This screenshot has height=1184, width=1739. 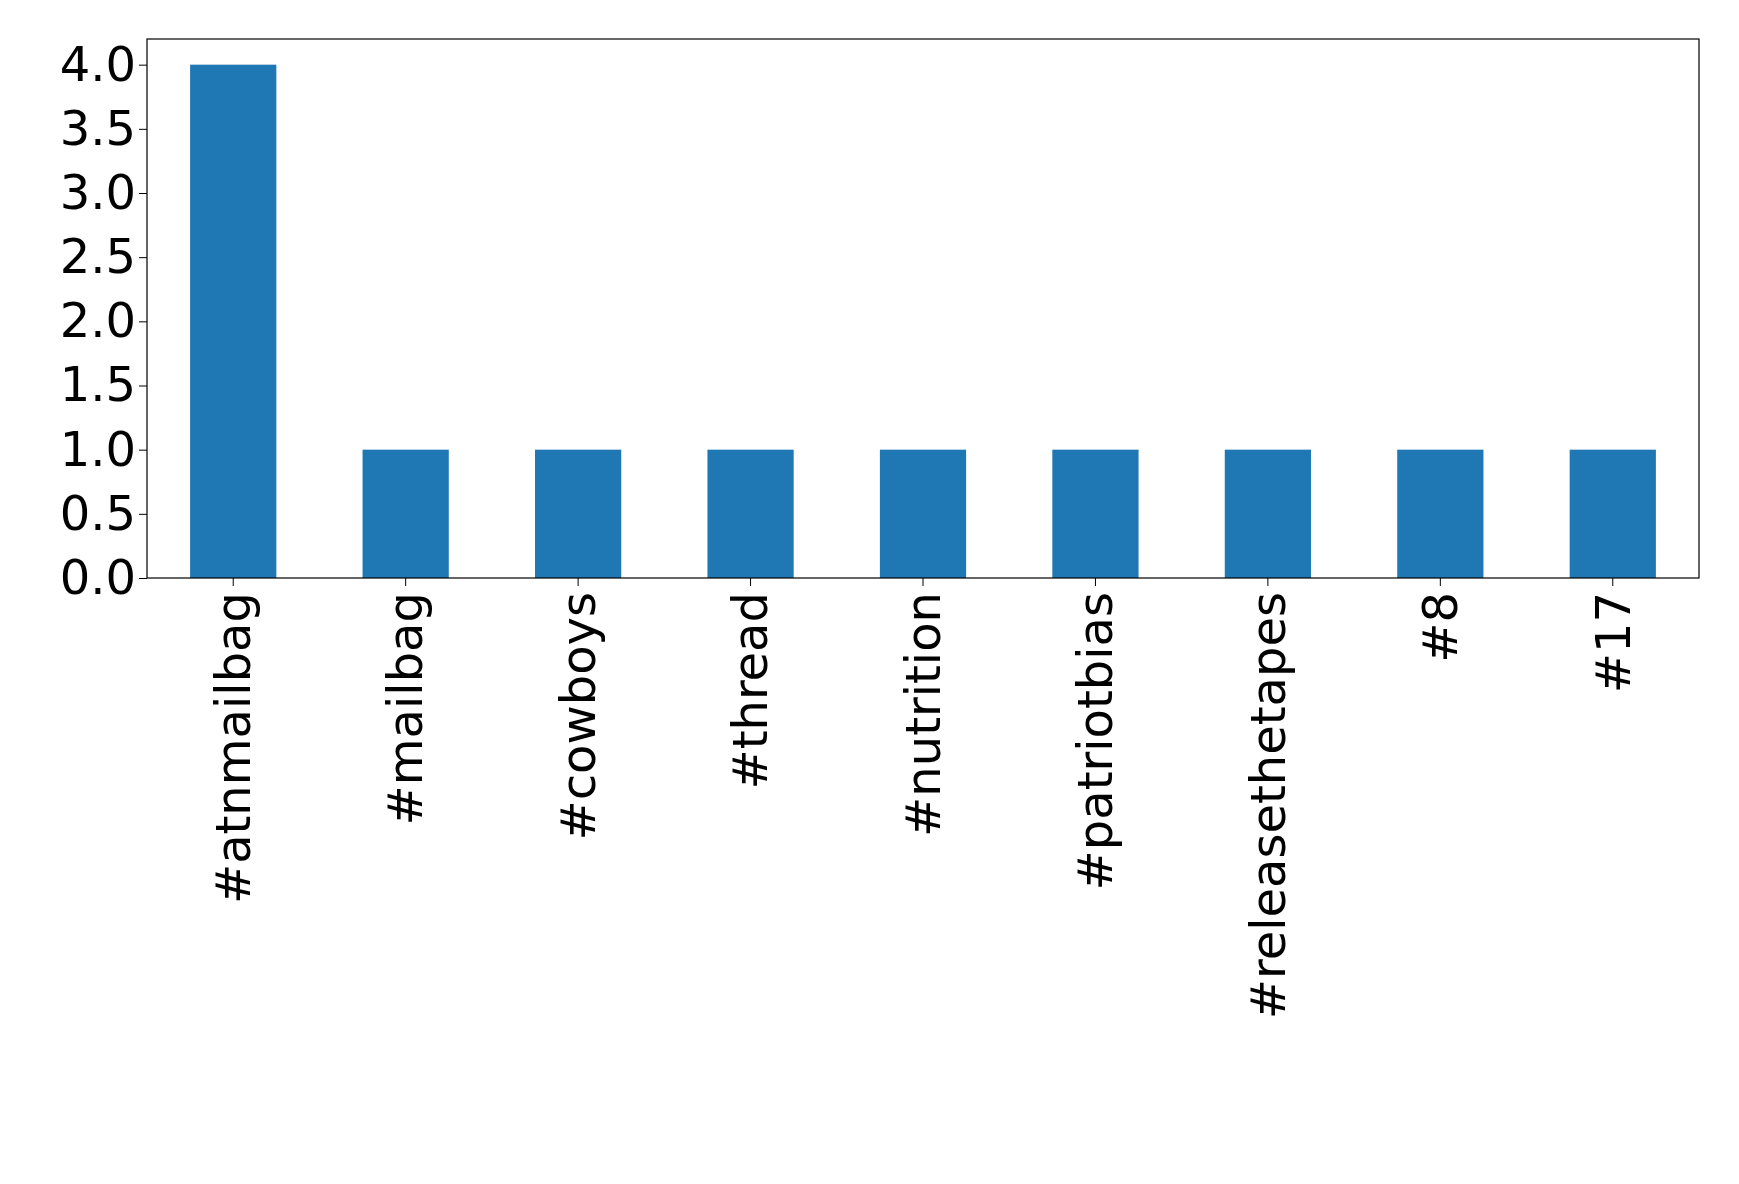 What do you see at coordinates (97, 191) in the screenshot?
I see `y-tick-label: 3.0` at bounding box center [97, 191].